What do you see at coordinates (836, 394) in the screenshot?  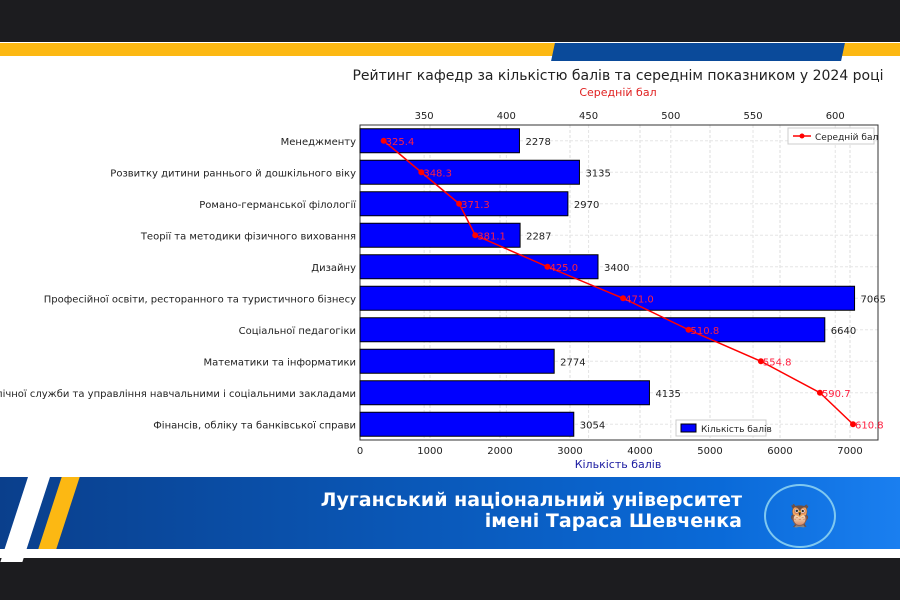 I see `average-value-label: 590.7` at bounding box center [836, 394].